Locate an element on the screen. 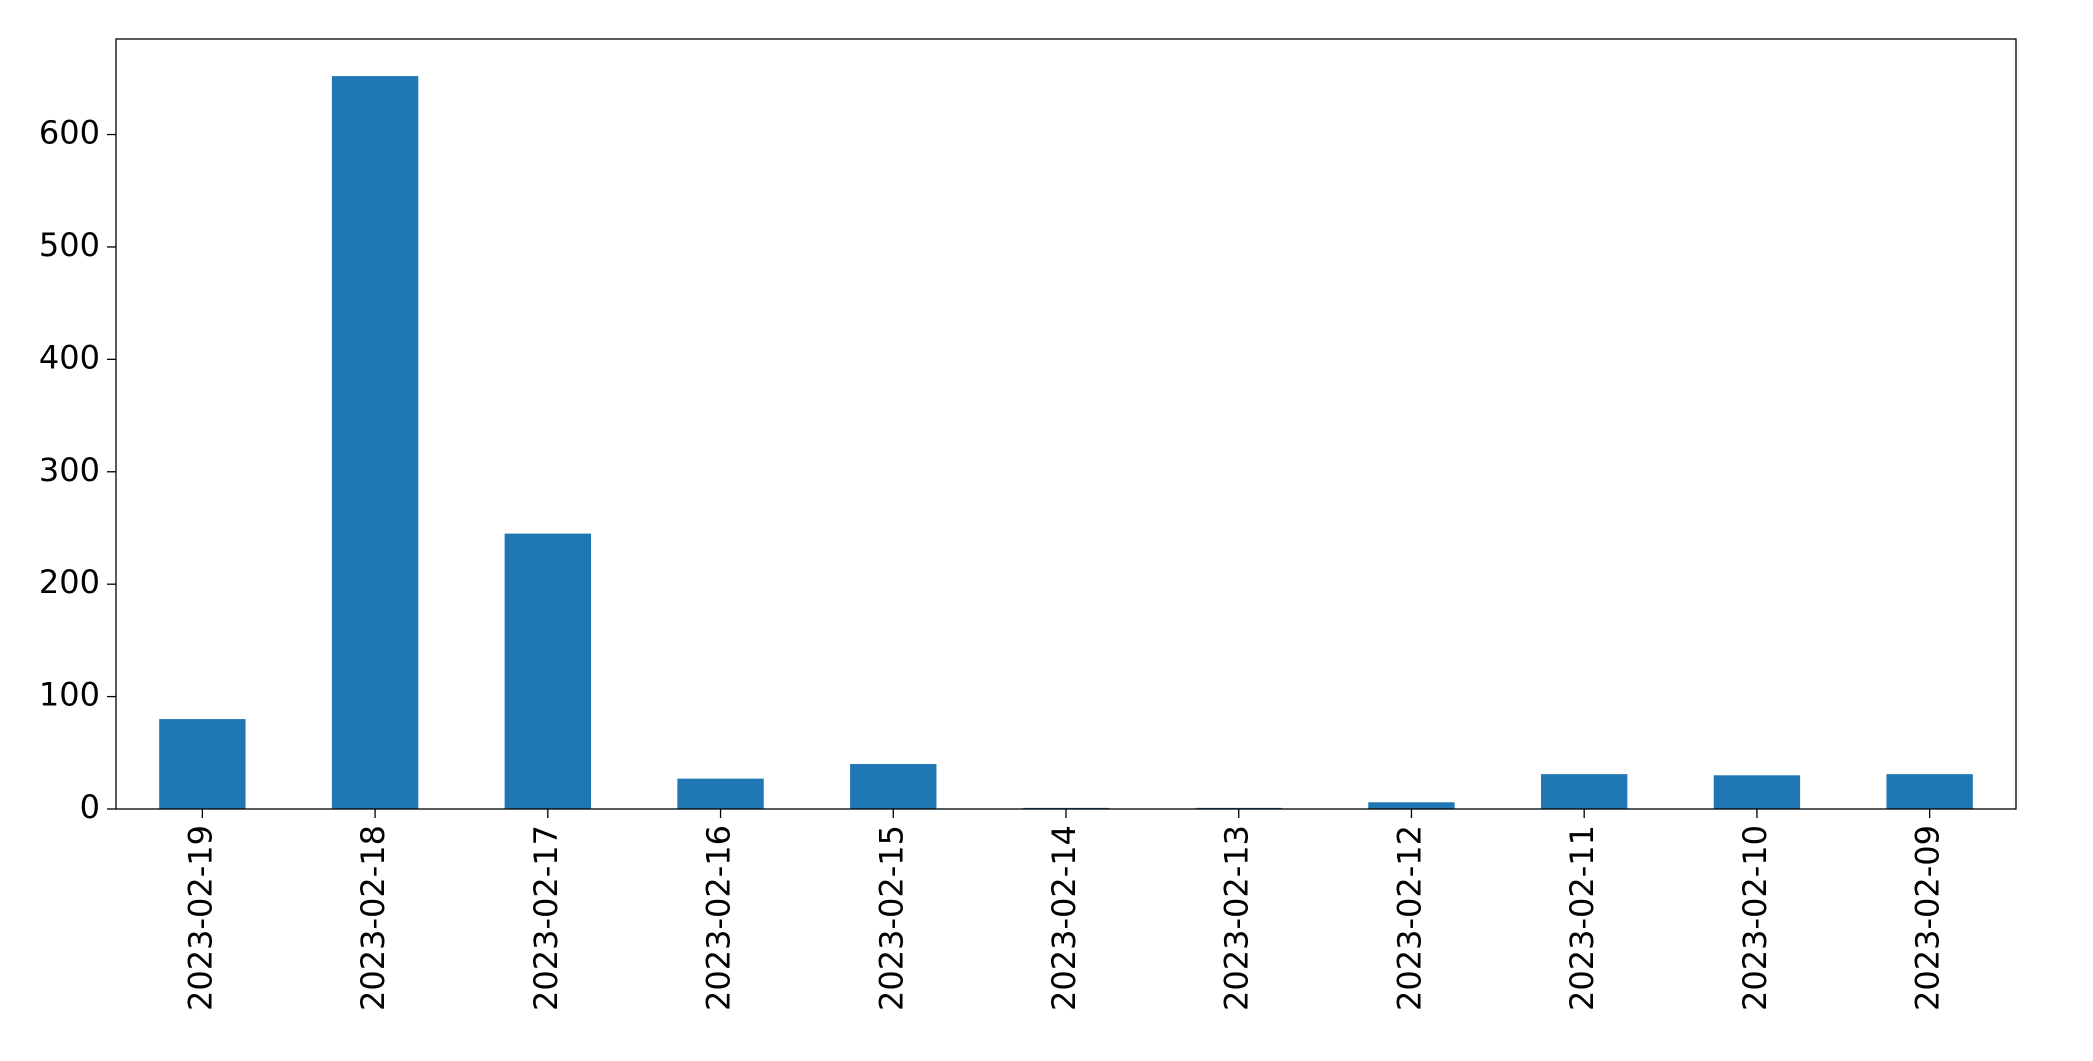 The height and width of the screenshot is (1061, 2093). x-tick-label: 2023-02-11 is located at coordinates (1582, 918).